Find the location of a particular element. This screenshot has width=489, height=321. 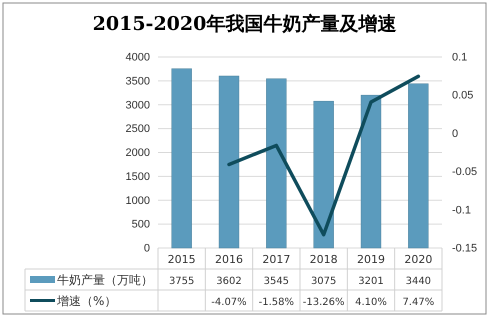

data-label: 3201 is located at coordinates (371, 281).